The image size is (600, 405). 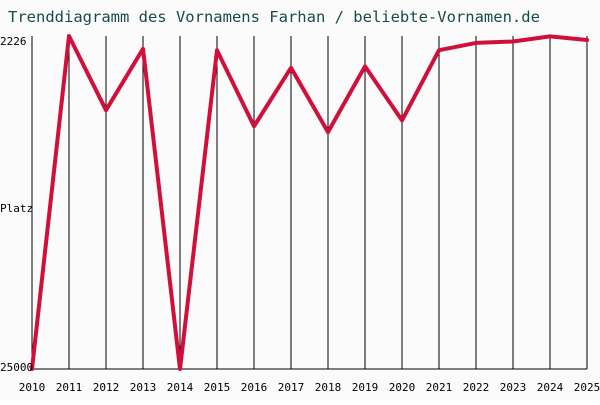 What do you see at coordinates (291, 387) in the screenshot?
I see `x-tick-2017: 2017` at bounding box center [291, 387].